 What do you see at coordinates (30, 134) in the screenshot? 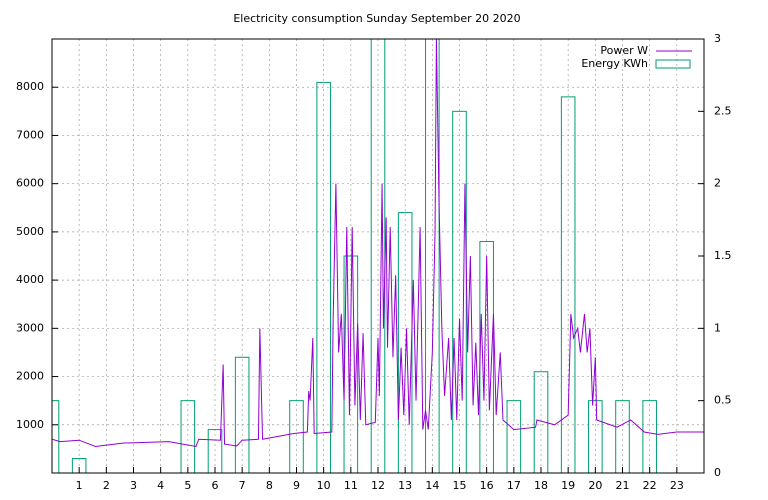
I see `y-tick-label: 7000` at bounding box center [30, 134].